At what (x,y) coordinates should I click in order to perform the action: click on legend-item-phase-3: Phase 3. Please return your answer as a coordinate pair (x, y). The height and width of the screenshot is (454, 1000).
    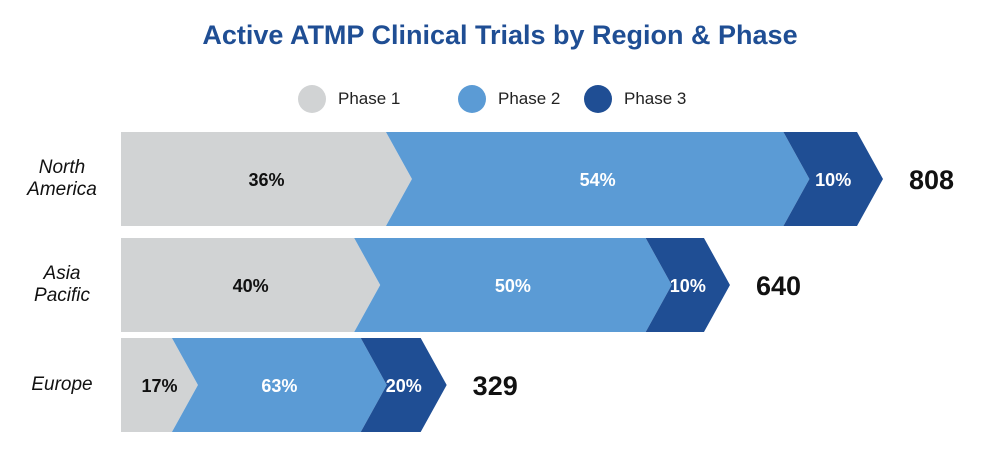
    Looking at the image, I should click on (635, 99).